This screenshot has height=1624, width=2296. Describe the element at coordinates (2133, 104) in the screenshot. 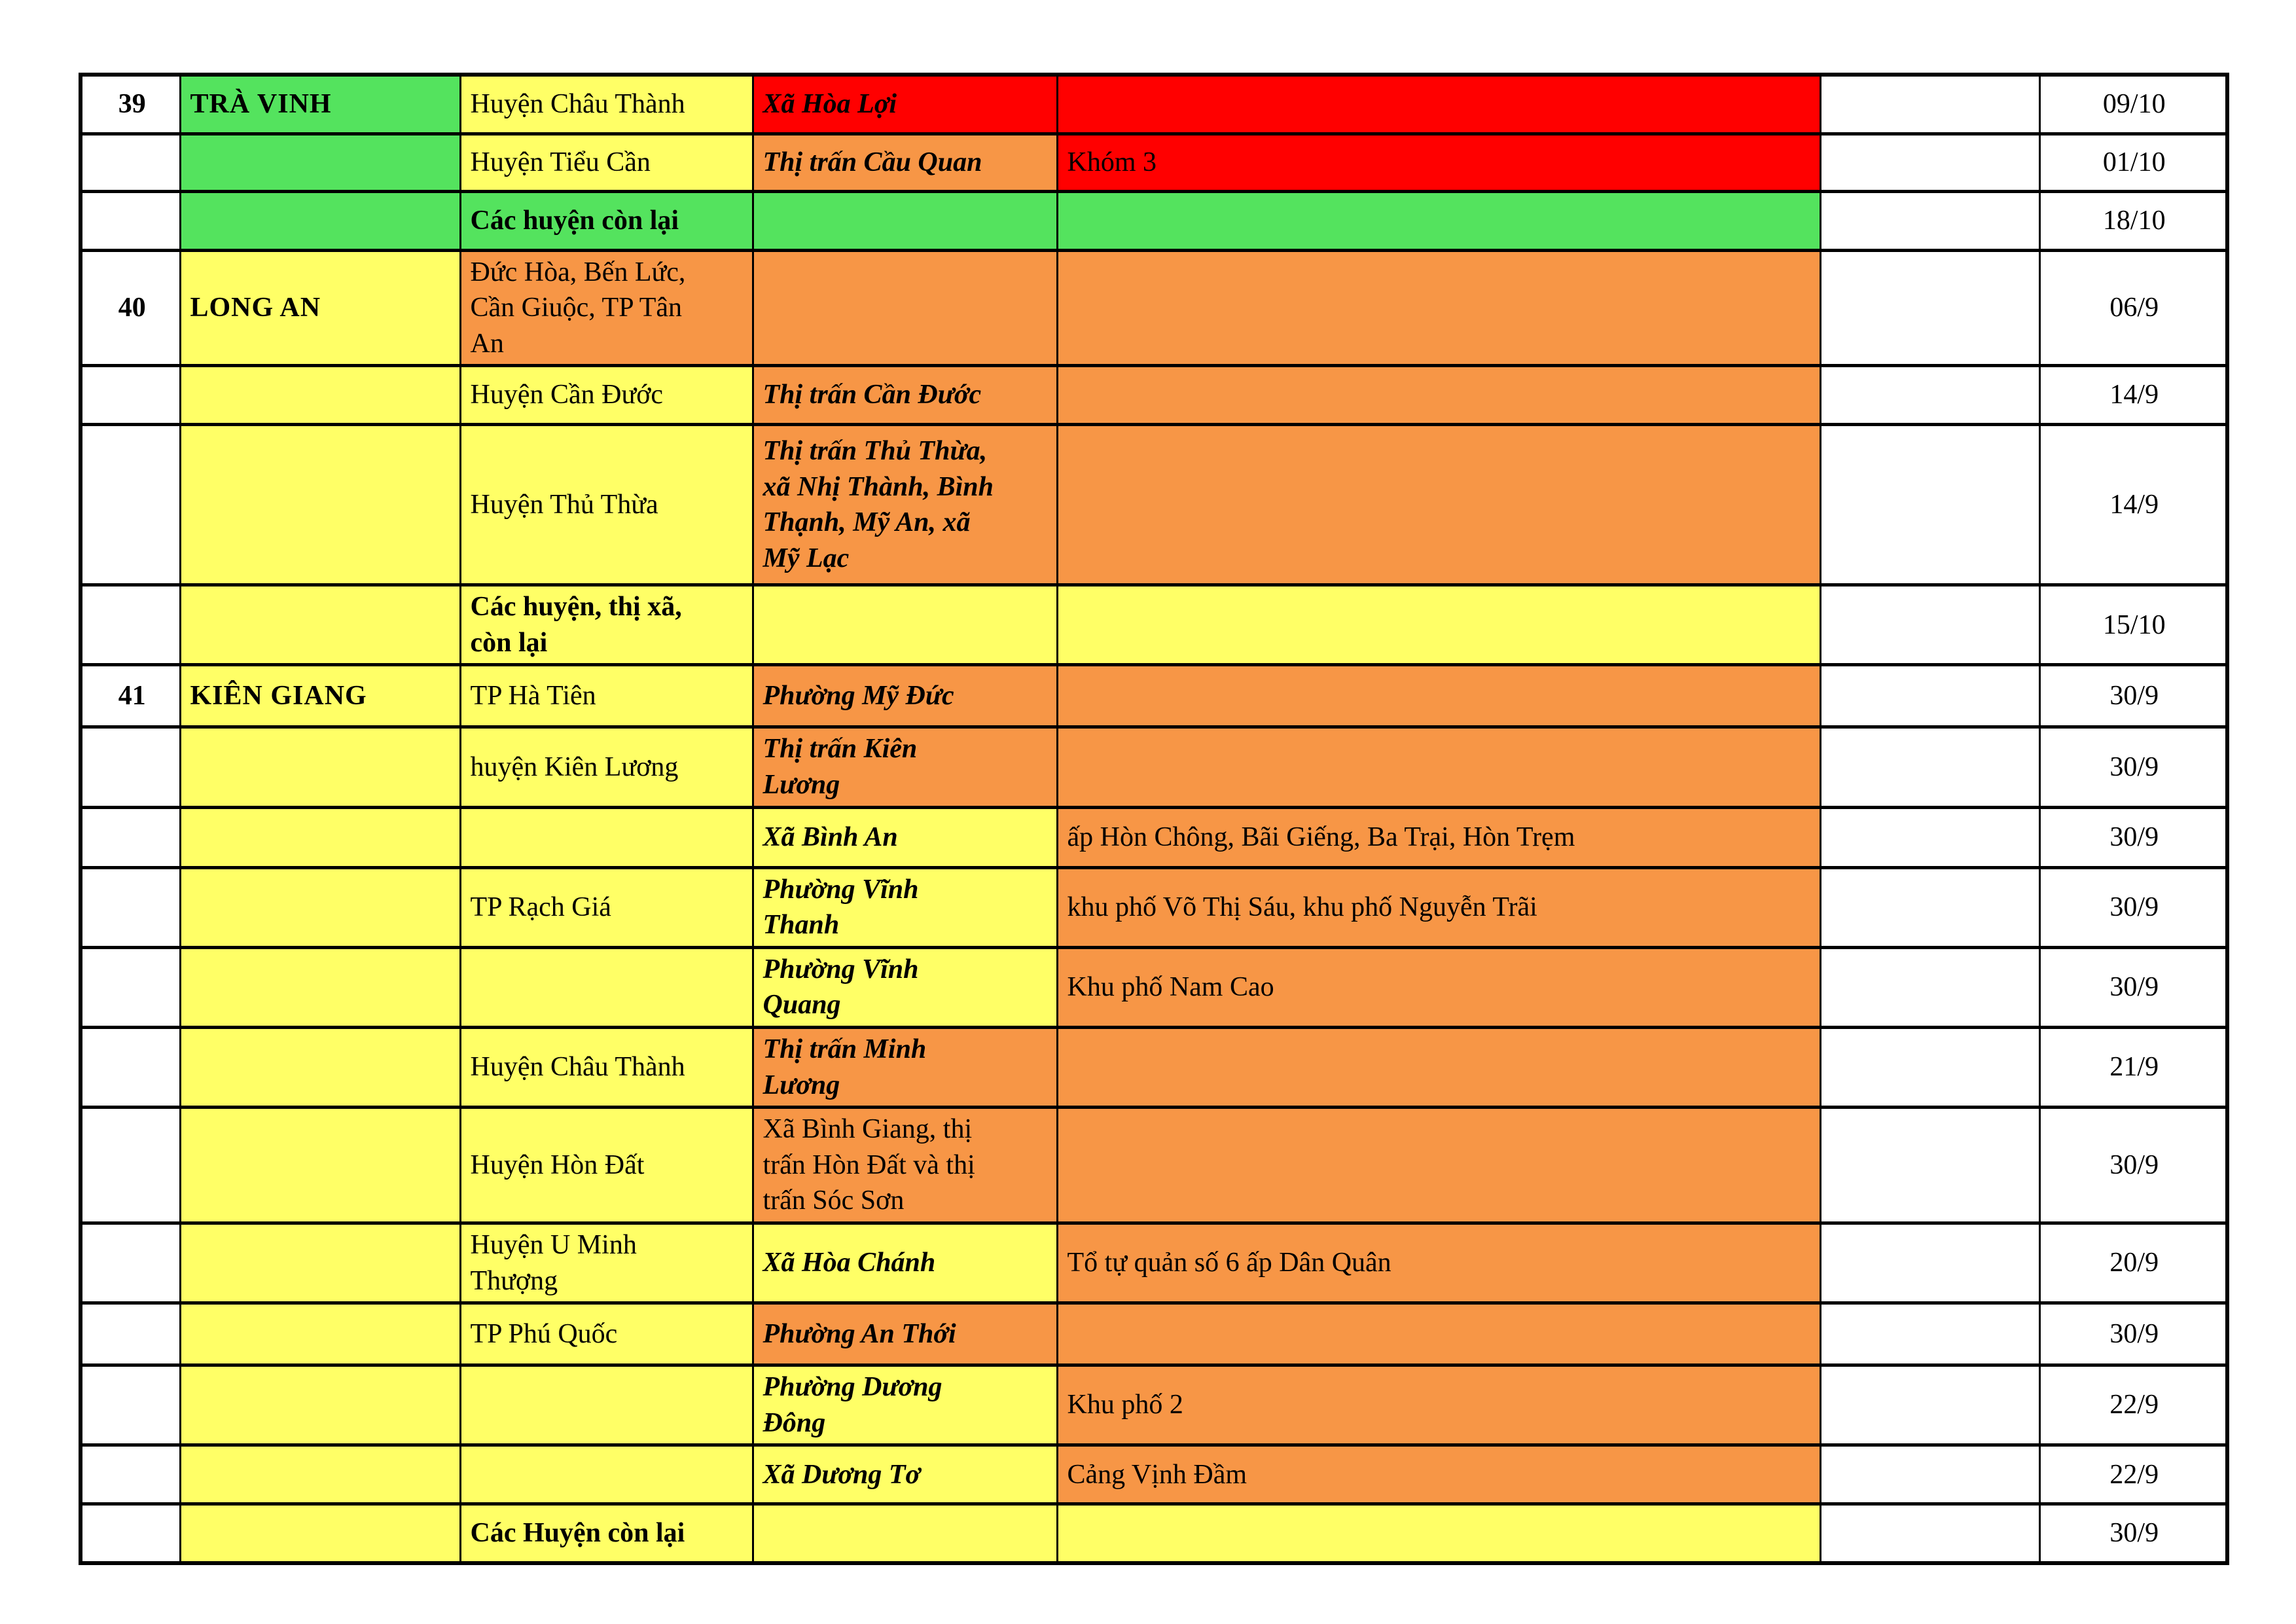

I see `date-cell: 09/10` at that location.